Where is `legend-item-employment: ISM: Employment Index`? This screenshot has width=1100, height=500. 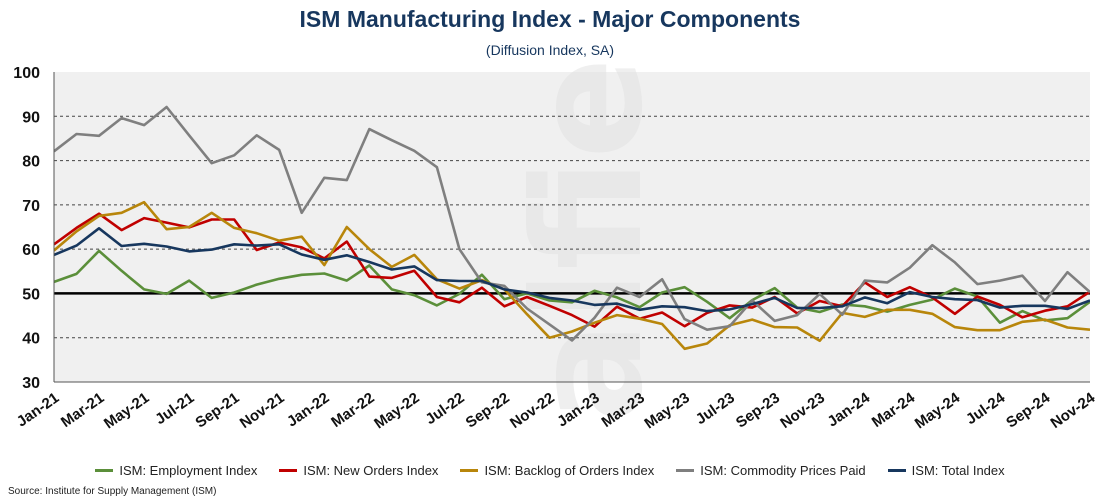
legend-item-employment: ISM: Employment Index is located at coordinates (176, 470).